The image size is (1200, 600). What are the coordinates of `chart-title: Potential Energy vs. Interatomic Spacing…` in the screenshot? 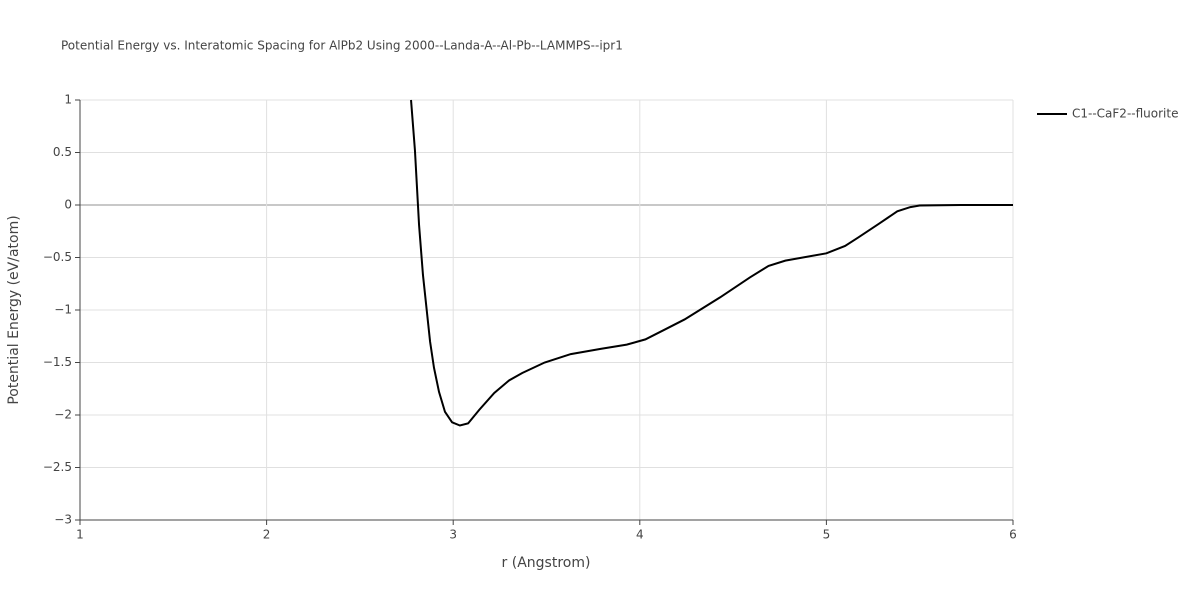 It's located at (342, 46).